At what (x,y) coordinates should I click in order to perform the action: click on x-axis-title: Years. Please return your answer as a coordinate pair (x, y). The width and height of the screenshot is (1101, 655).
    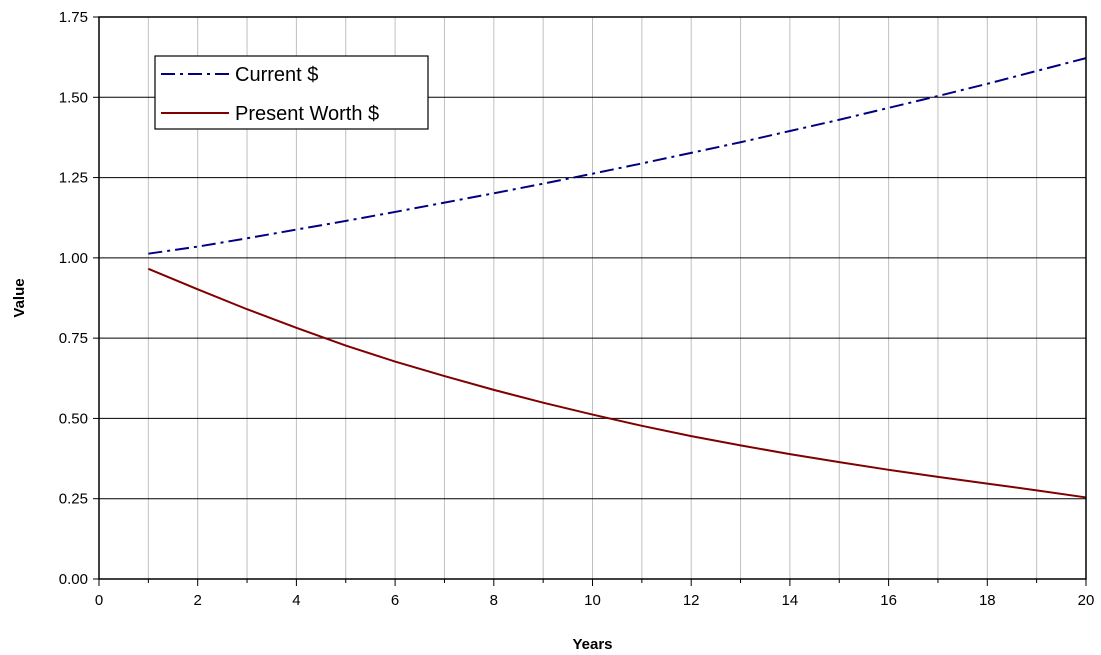
    Looking at the image, I should click on (592, 644).